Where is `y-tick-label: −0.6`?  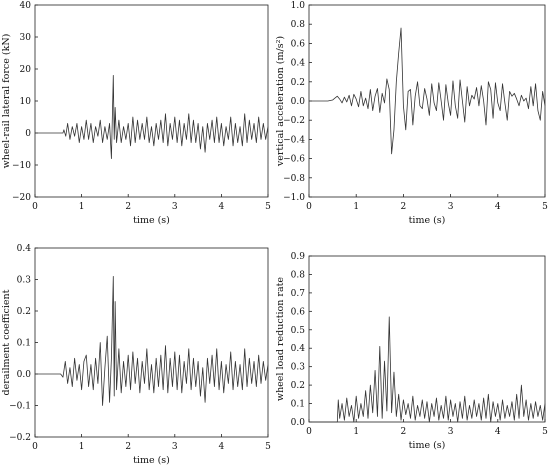 y-tick-label: −0.6 is located at coordinates (294, 160).